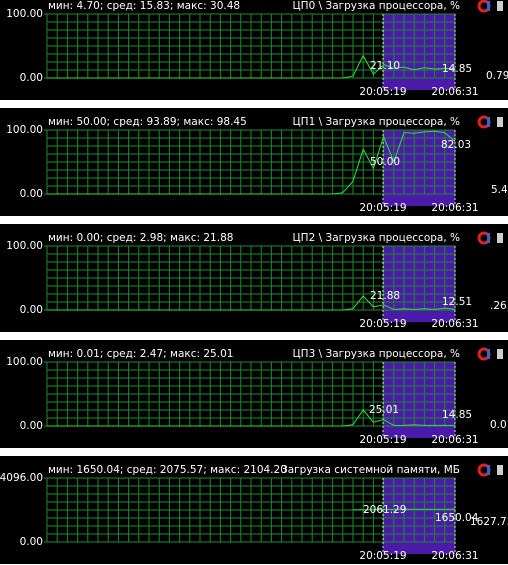 The height and width of the screenshot is (565, 508). Describe the element at coordinates (385, 66) in the screenshot. I see `value-label: 21.10` at that location.